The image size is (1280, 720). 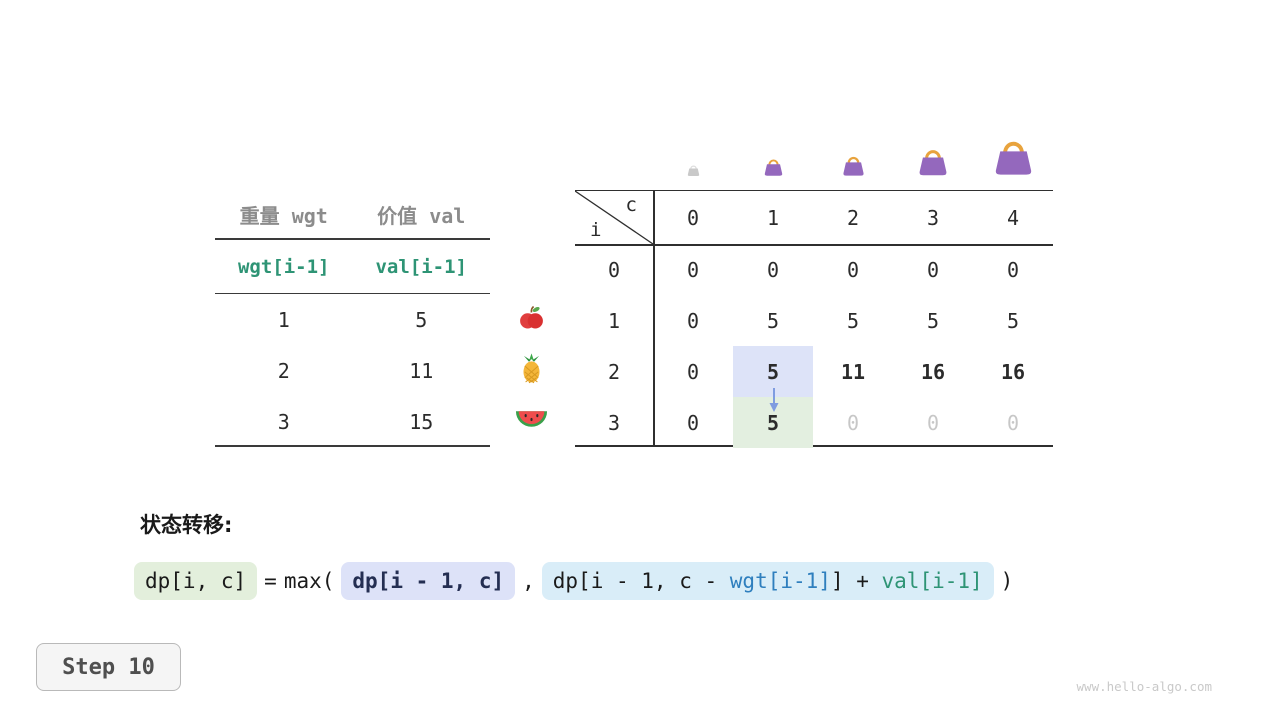 I want to click on row-header-i0: 0, so click(x=614, y=269).